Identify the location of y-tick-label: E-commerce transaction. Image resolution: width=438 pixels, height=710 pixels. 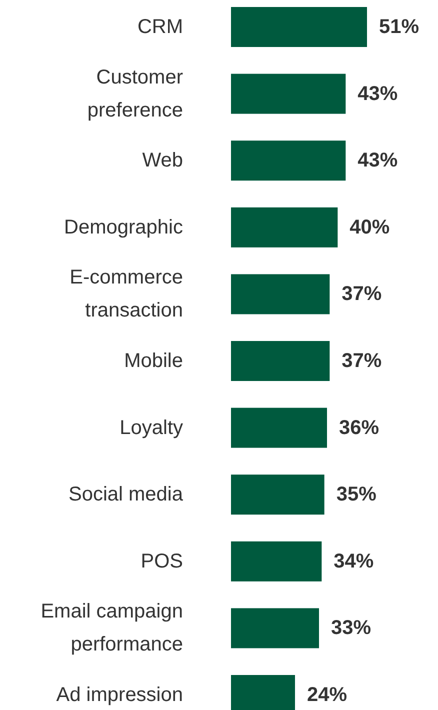
(126, 294).